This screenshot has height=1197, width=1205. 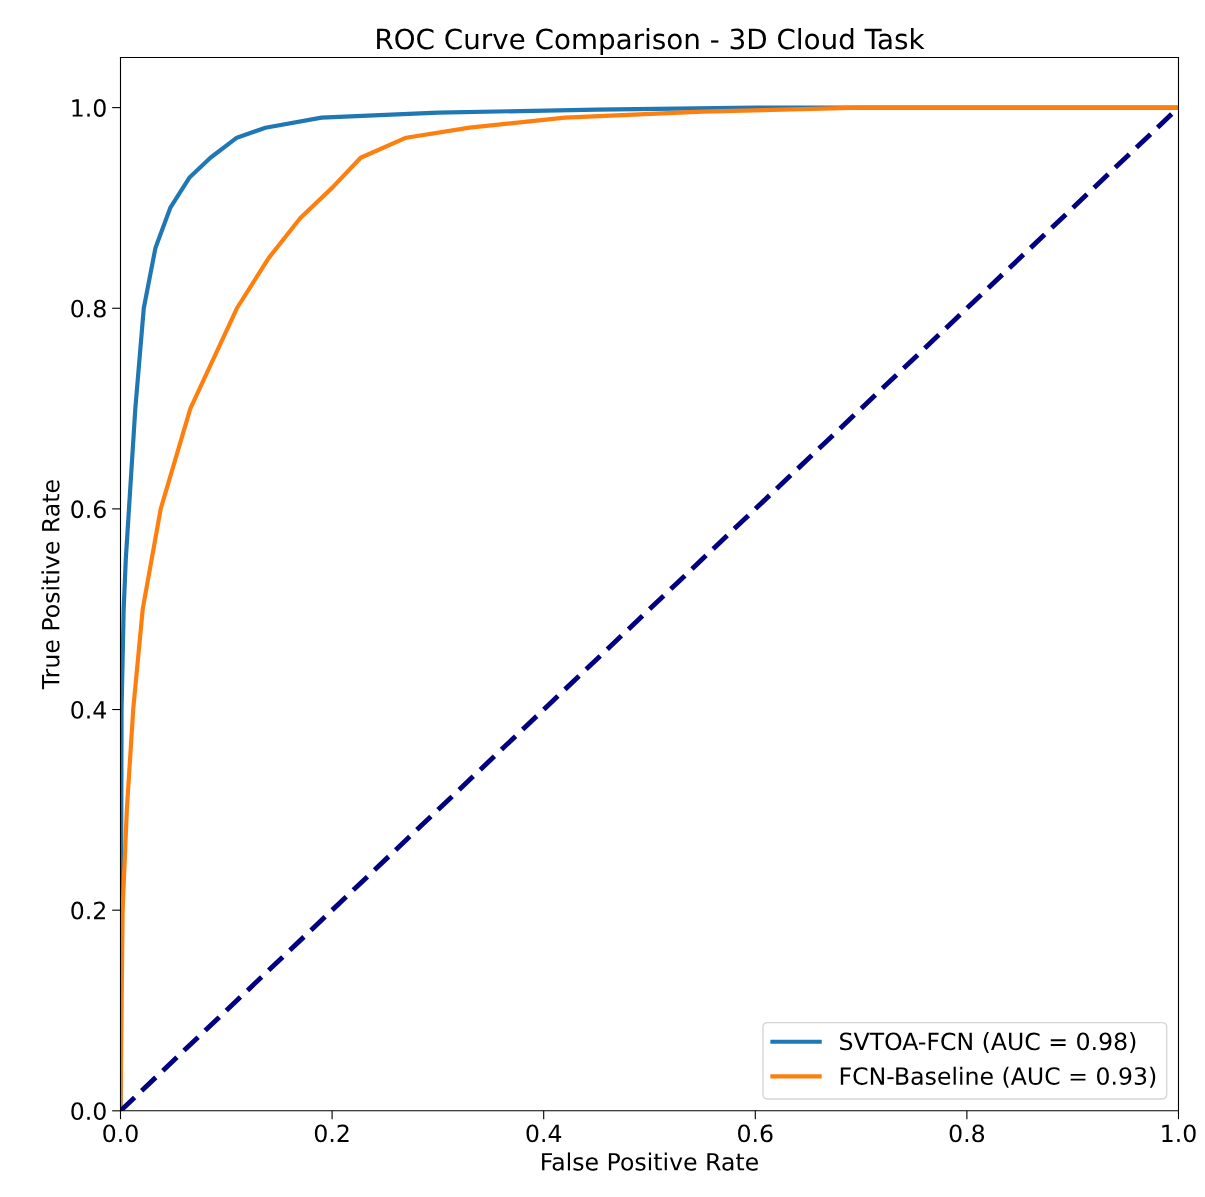 What do you see at coordinates (120, 1133) in the screenshot?
I see `x-tick-label: 0.0` at bounding box center [120, 1133].